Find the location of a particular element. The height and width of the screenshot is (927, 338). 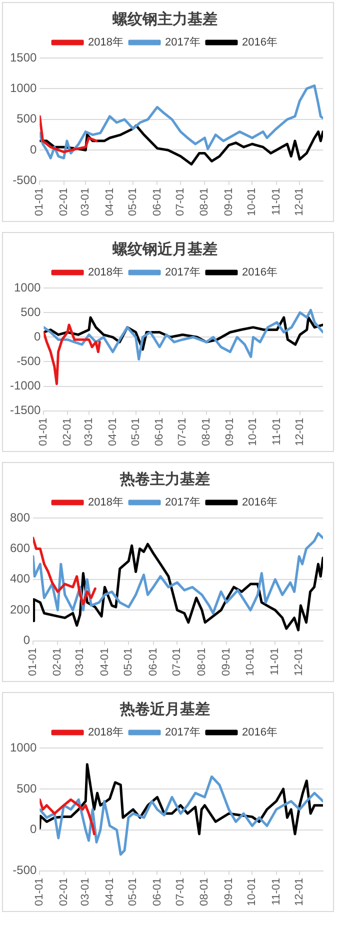

y-tick-label: 1500 is located at coordinates (24, 57).